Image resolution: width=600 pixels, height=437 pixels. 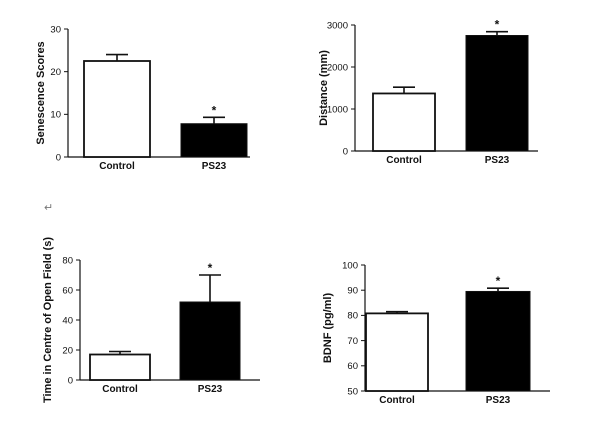 What do you see at coordinates (352, 391) in the screenshot?
I see `y-tick-label: 50` at bounding box center [352, 391].